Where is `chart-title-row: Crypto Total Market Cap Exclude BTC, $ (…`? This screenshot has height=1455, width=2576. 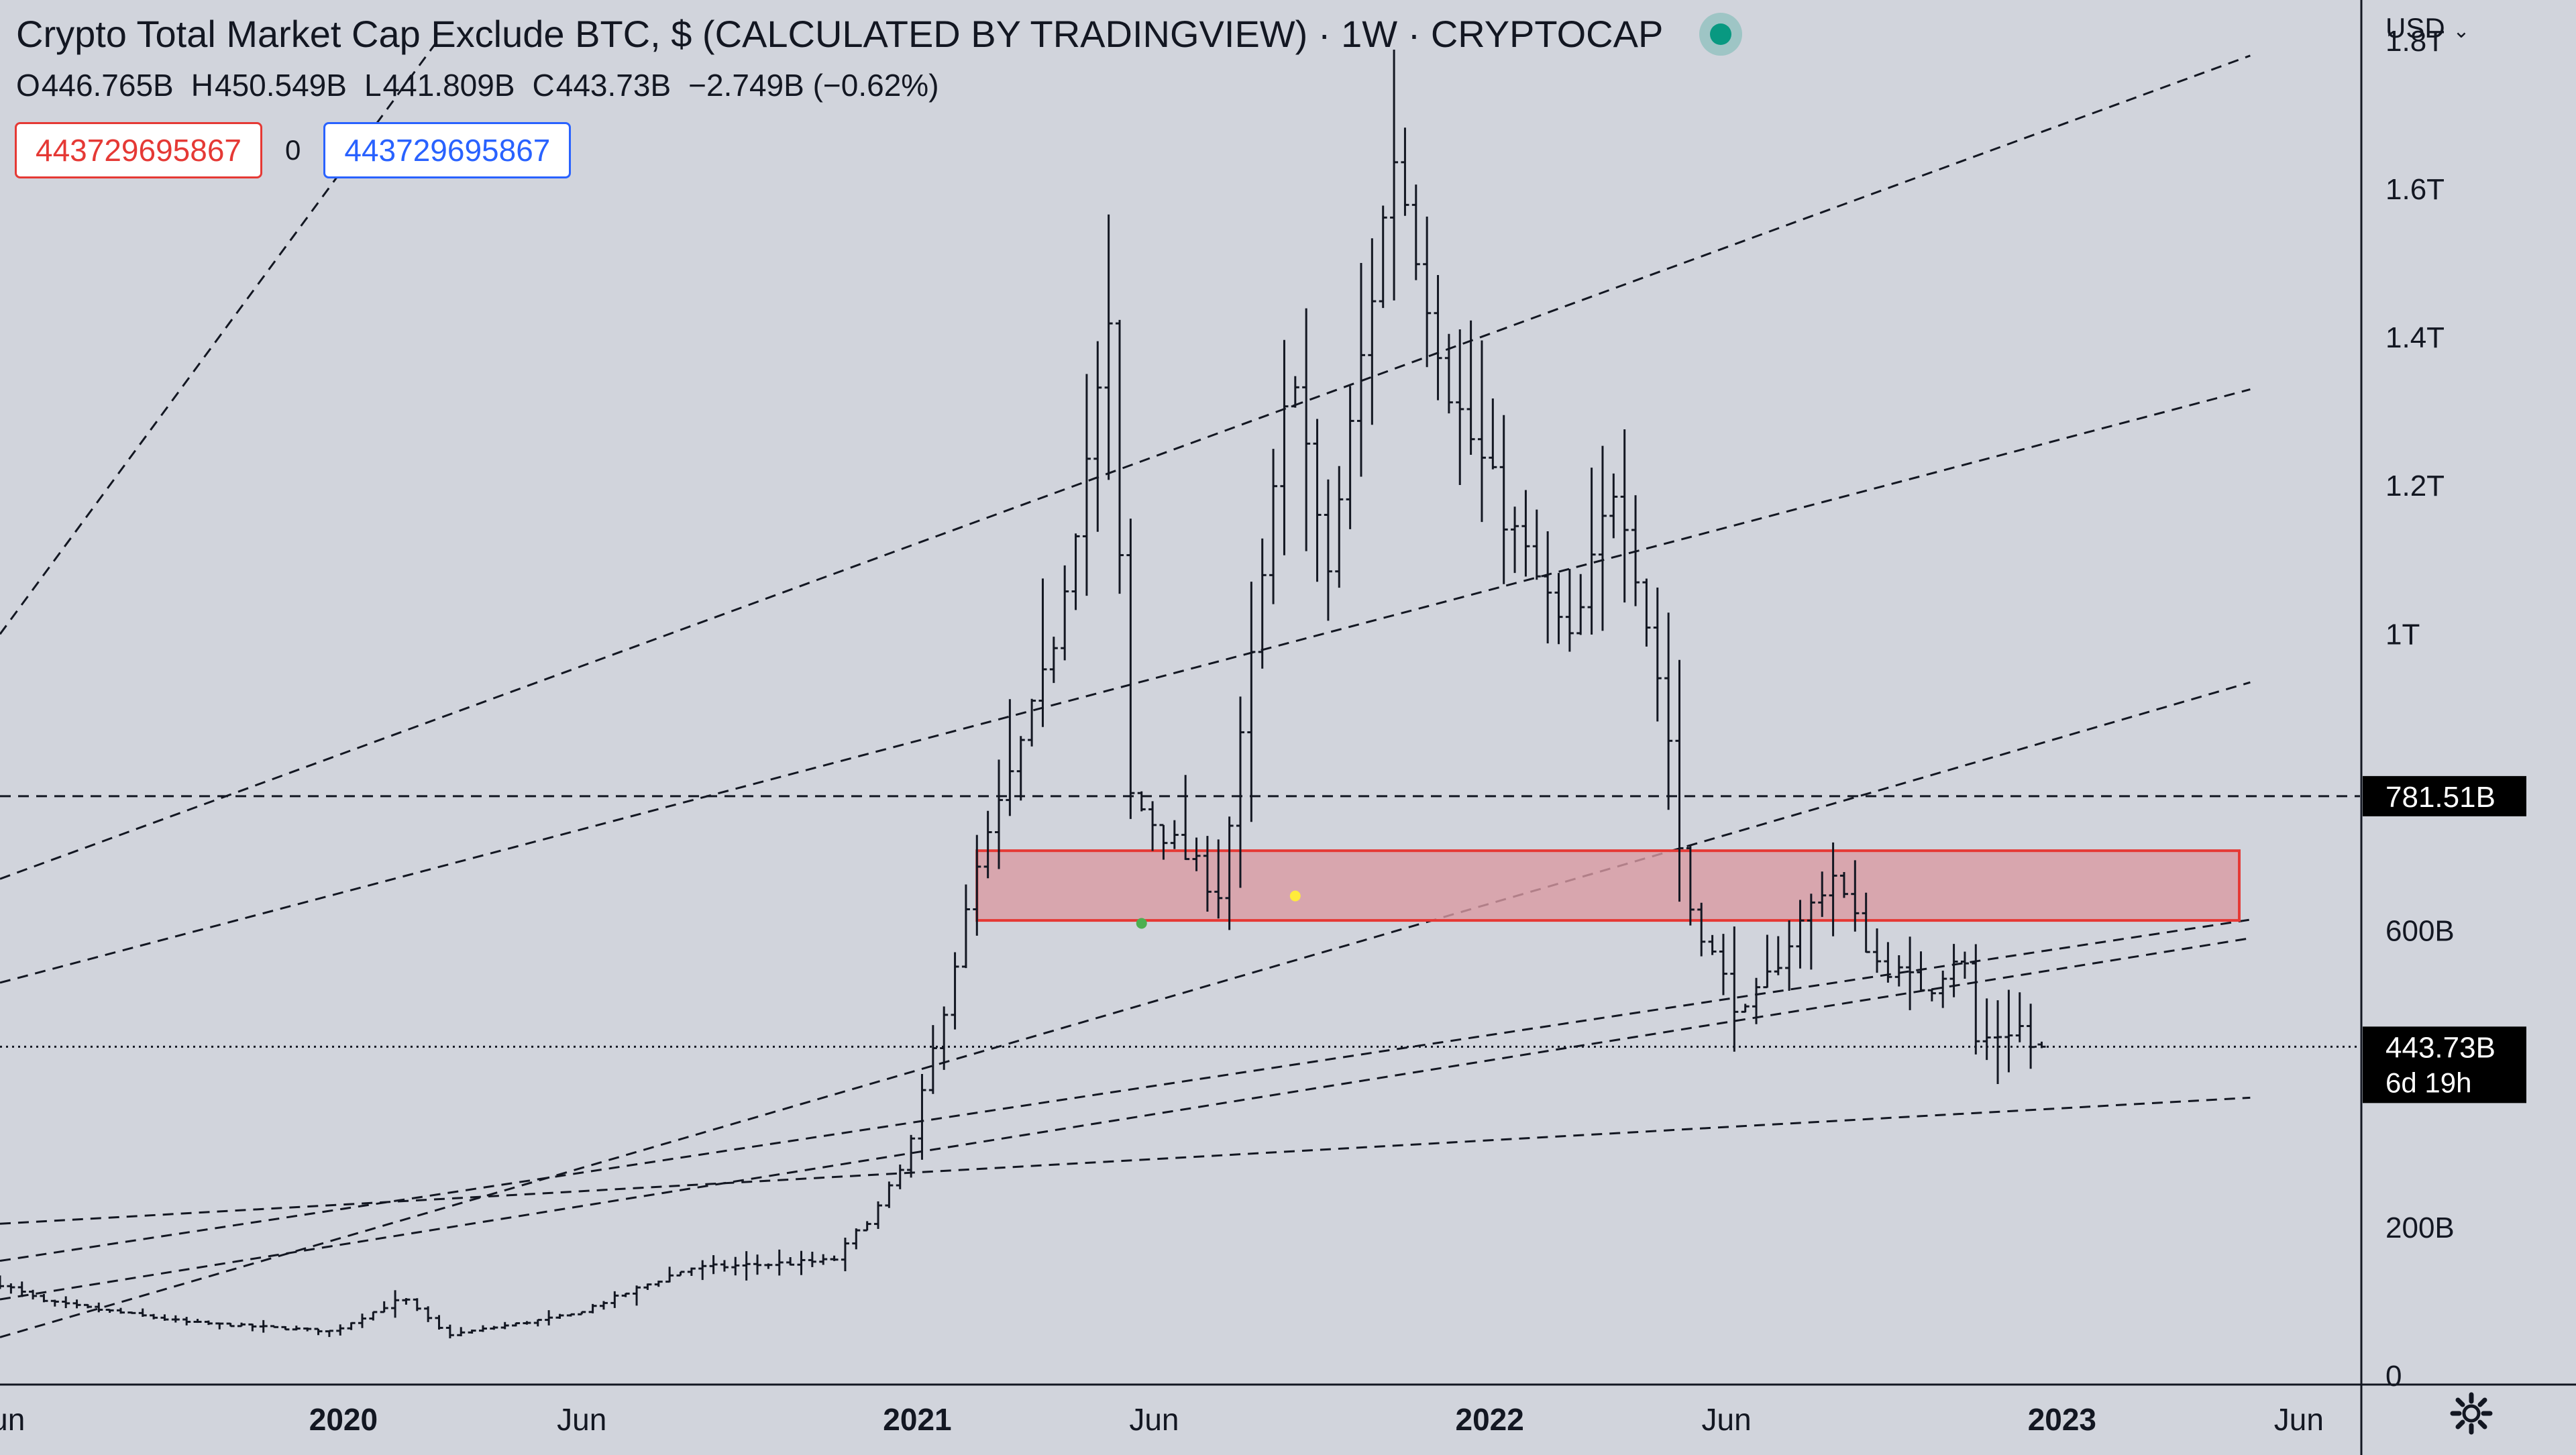
chart-title-row: Crypto Total Market Cap Exclude BTC, $ (… is located at coordinates (874, 34).